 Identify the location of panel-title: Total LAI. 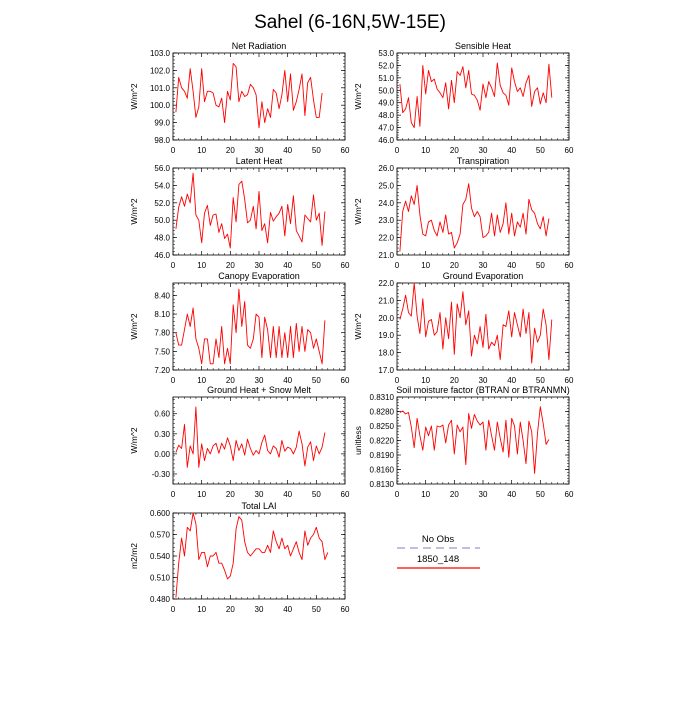
(258, 506).